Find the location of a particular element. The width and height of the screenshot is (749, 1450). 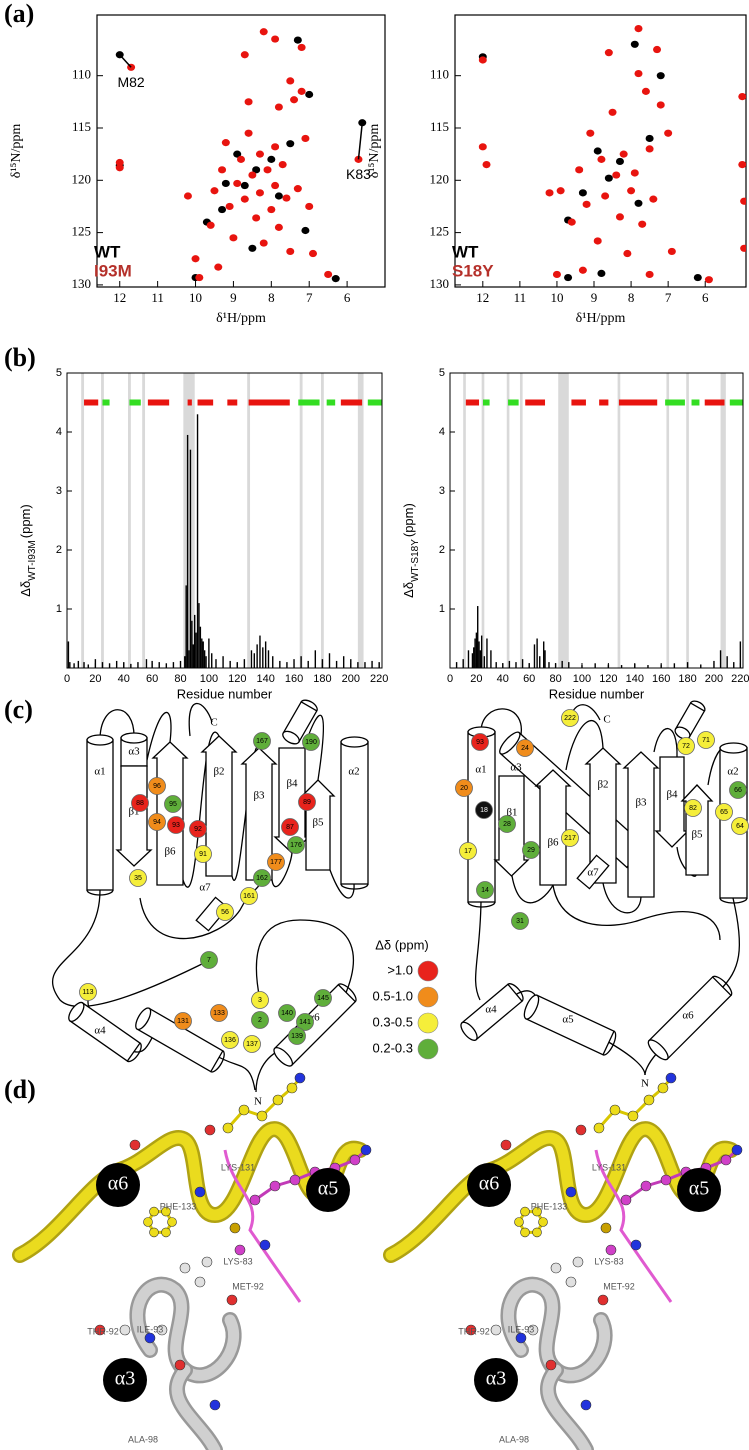

residue-name: ALA-98 is located at coordinates (514, 1439).